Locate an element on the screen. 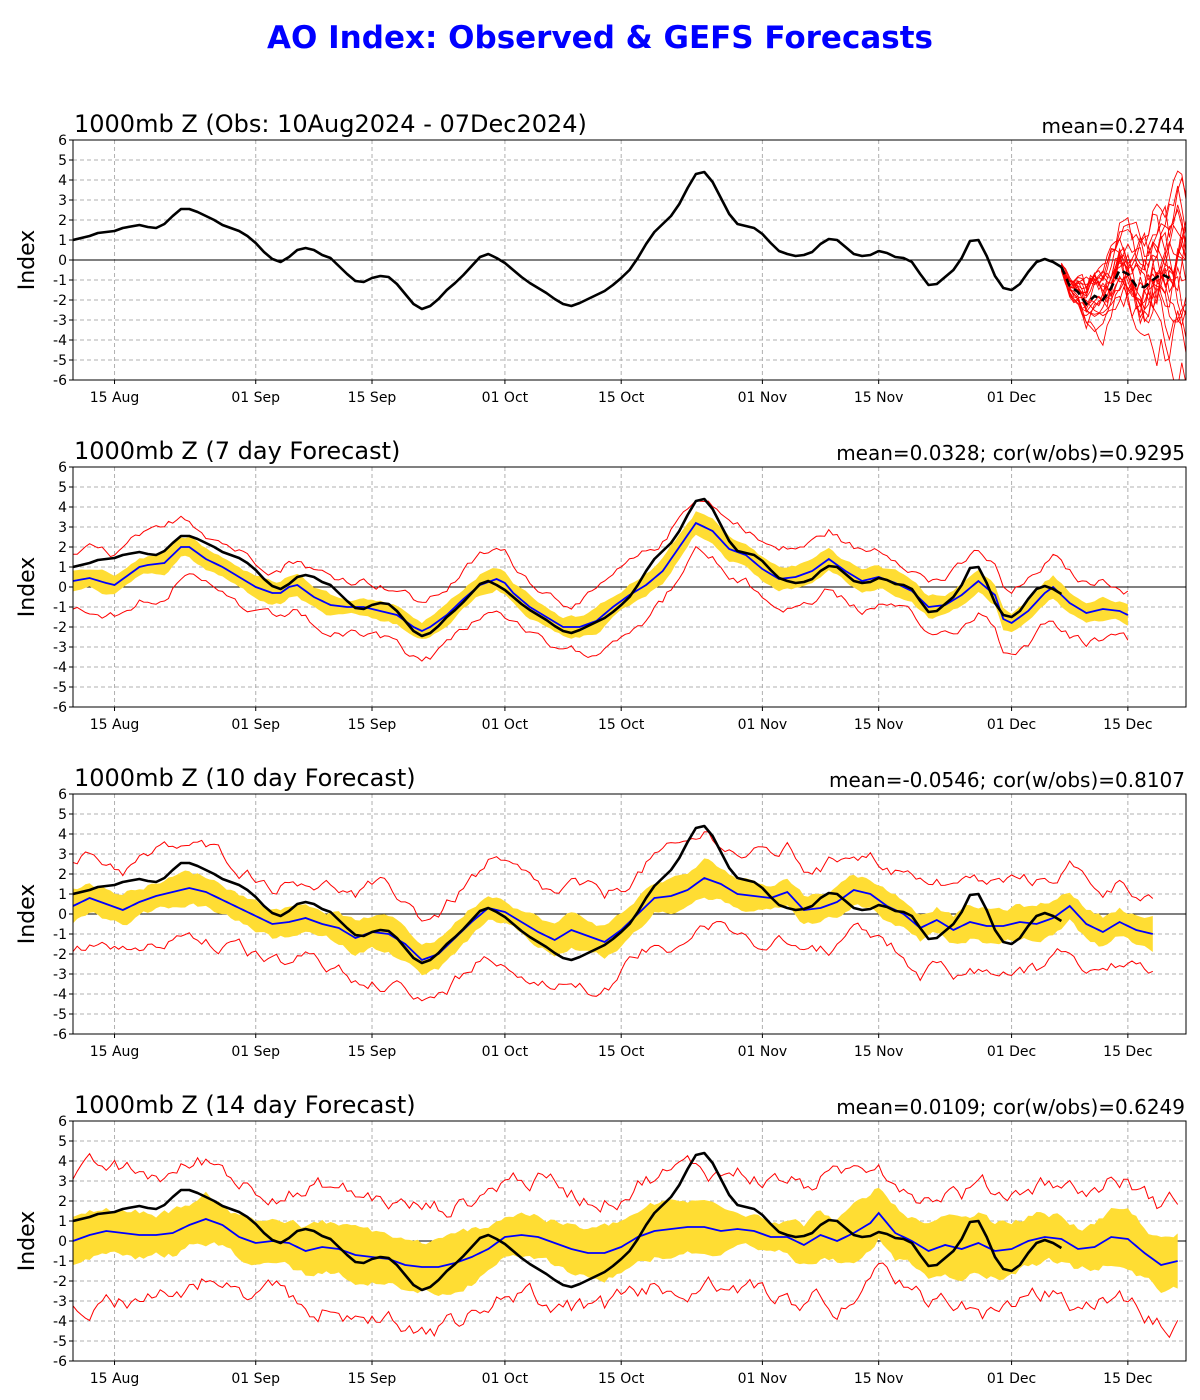 Image resolution: width=1200 pixels, height=1400 pixels. lower-extreme-line is located at coordinates (613, 961).